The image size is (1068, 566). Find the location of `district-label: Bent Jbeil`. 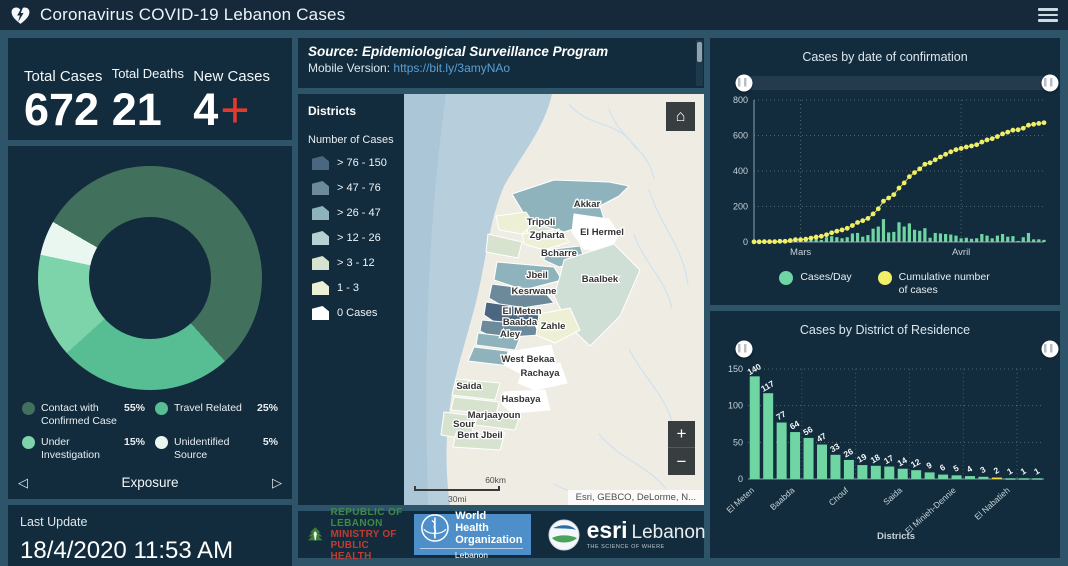

district-label: Bent Jbeil is located at coordinates (479, 435).